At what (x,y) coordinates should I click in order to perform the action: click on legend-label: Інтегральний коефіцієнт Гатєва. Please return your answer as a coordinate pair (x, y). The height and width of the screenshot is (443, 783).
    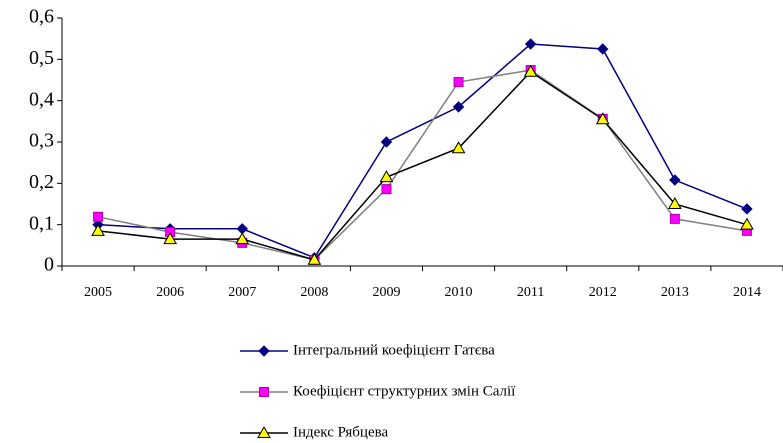
    Looking at the image, I should click on (394, 350).